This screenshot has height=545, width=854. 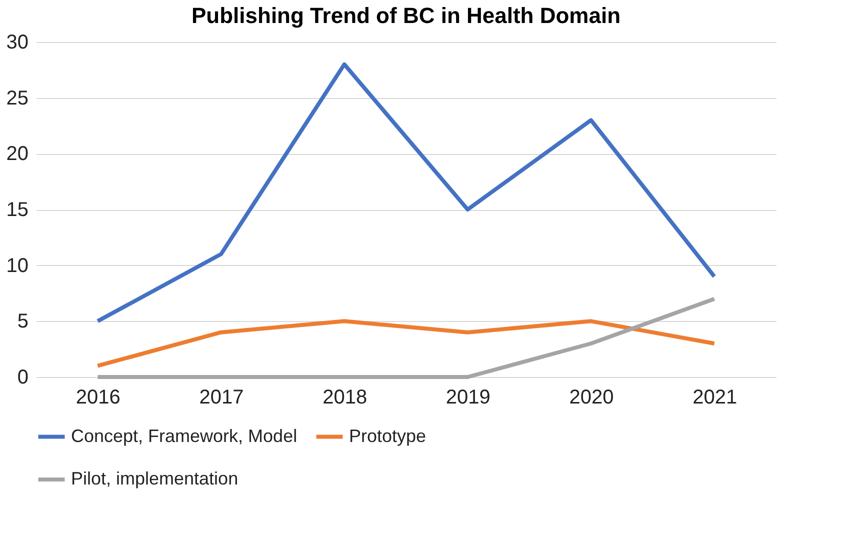 I want to click on x-tick-label: 2019, so click(x=468, y=397).